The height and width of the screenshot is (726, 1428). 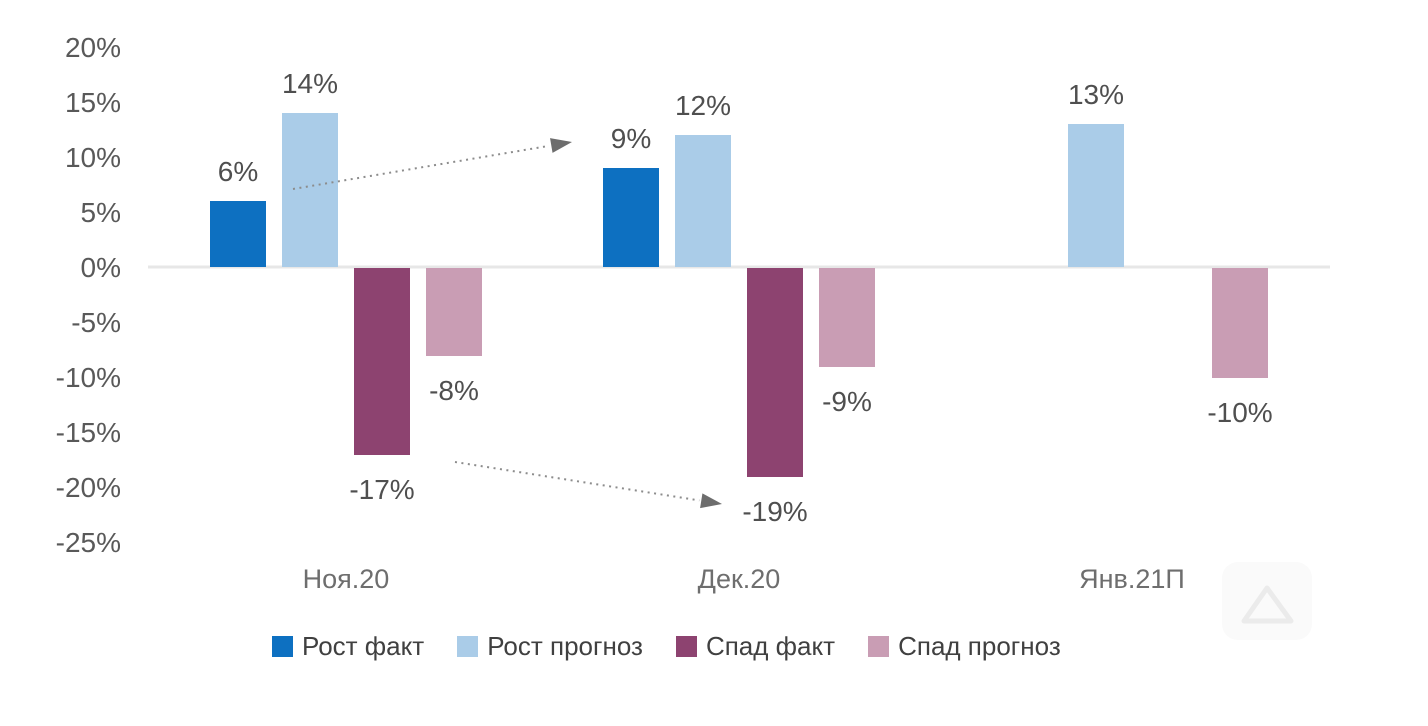 I want to click on watermark-badge, so click(x=1267, y=601).